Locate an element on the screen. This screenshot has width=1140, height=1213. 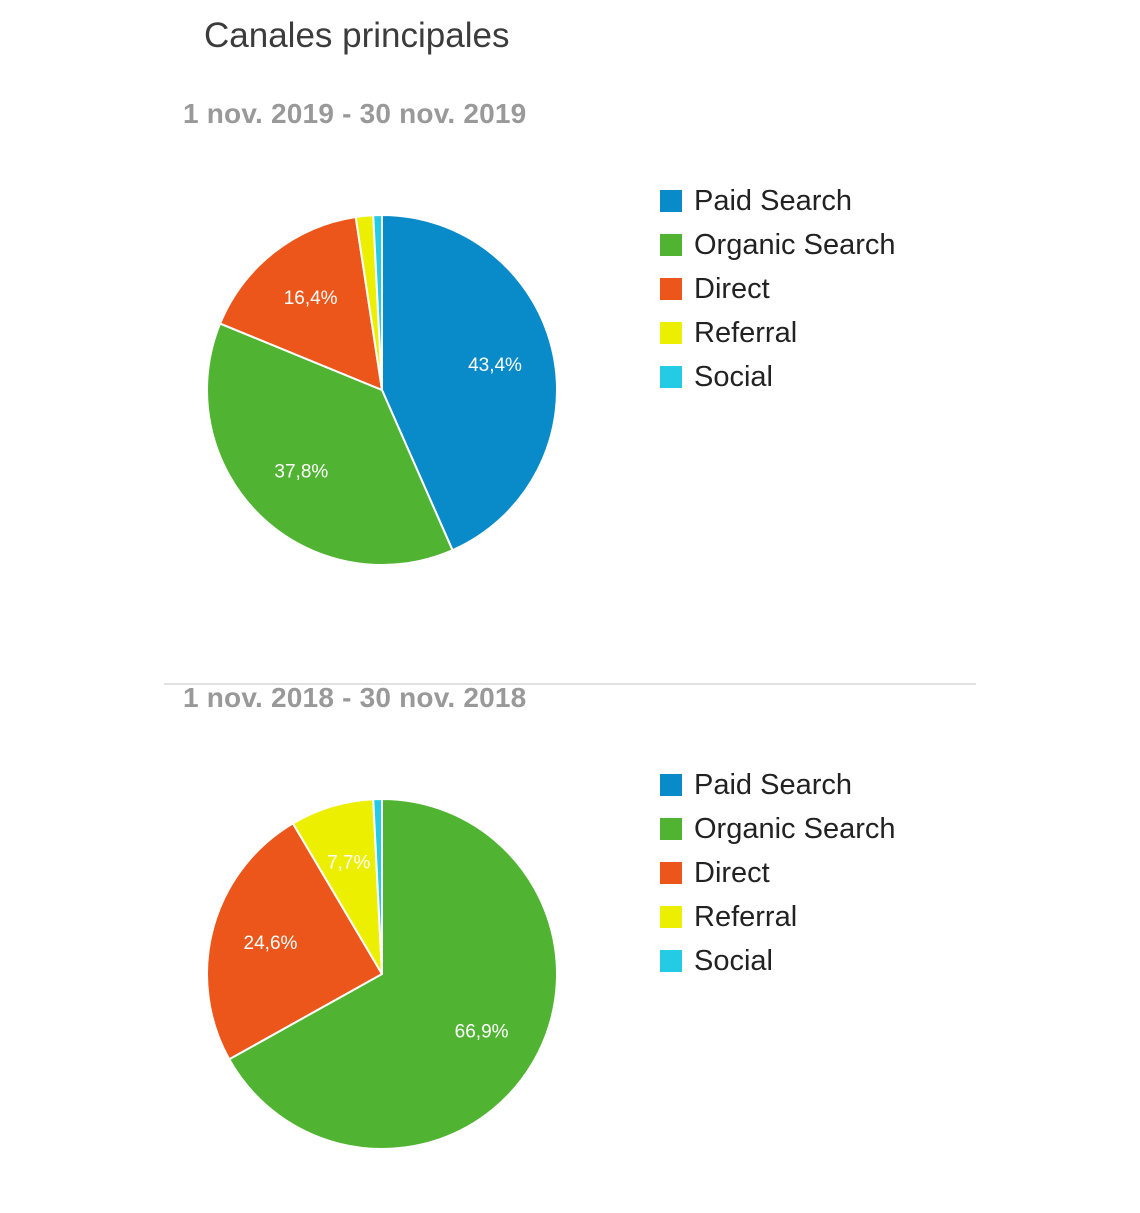
pie-chart-2019: 43,4% 37,8% 16,4% is located at coordinates (382, 390).